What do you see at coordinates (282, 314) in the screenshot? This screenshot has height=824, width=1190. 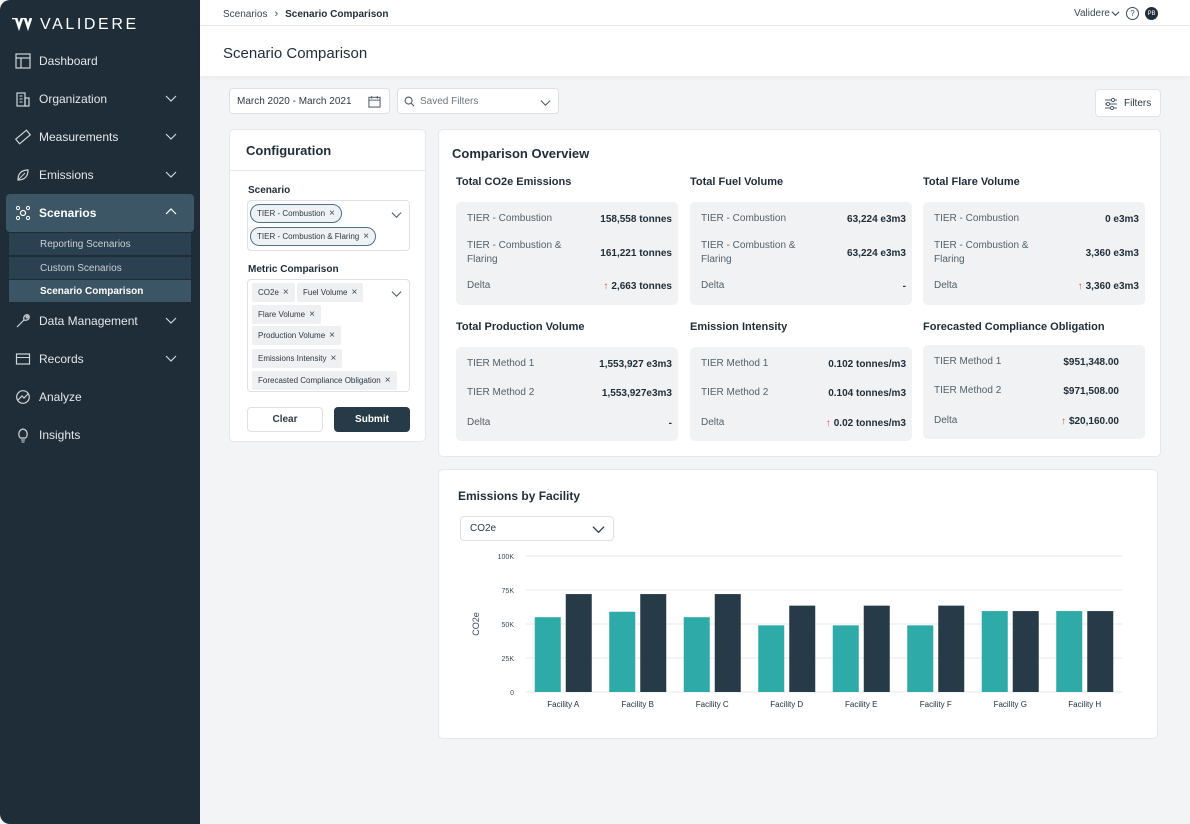 I see `chip-label: Flare Volume` at bounding box center [282, 314].